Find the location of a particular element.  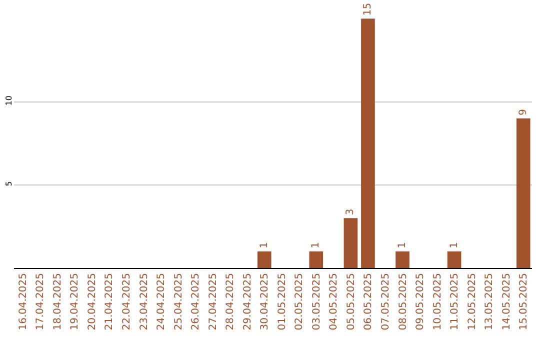

x-tick-label: 17.04.2025 is located at coordinates (40, 301).